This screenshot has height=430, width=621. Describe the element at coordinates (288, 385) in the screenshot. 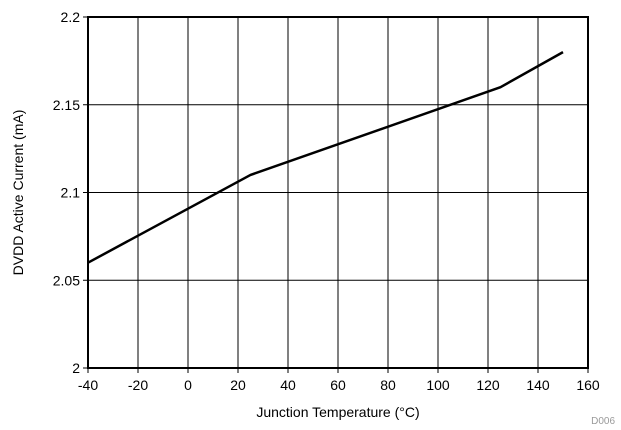

I see `x-tick-label: 40` at that location.